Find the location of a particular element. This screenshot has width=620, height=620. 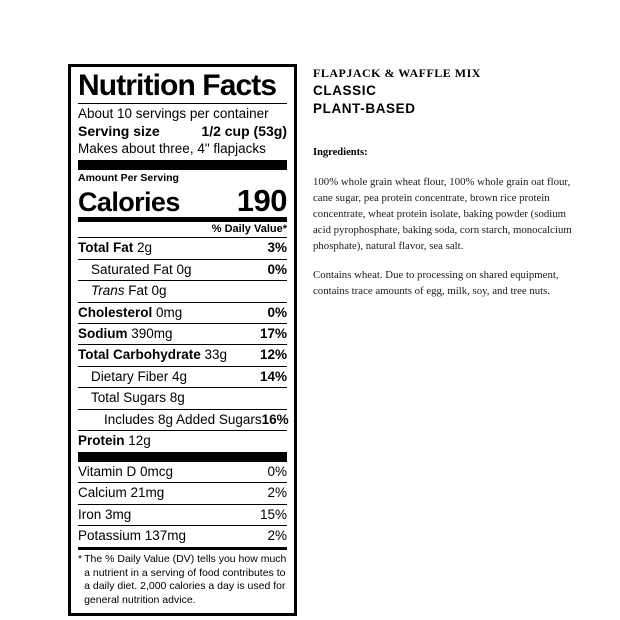

nutrient-amount: Dietary Fiber 4g is located at coordinates (139, 376).